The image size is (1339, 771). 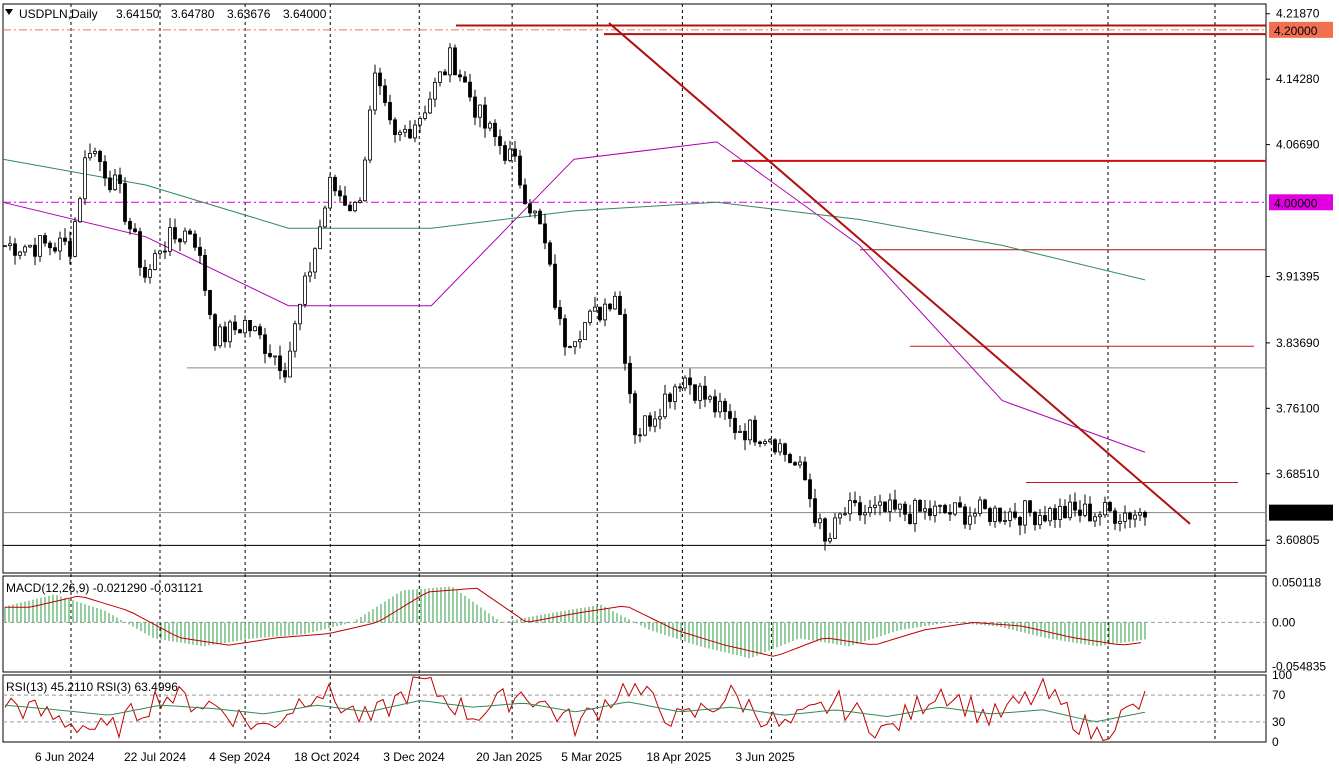 What do you see at coordinates (634, 709) in the screenshot?
I see `rsi-panel` at bounding box center [634, 709].